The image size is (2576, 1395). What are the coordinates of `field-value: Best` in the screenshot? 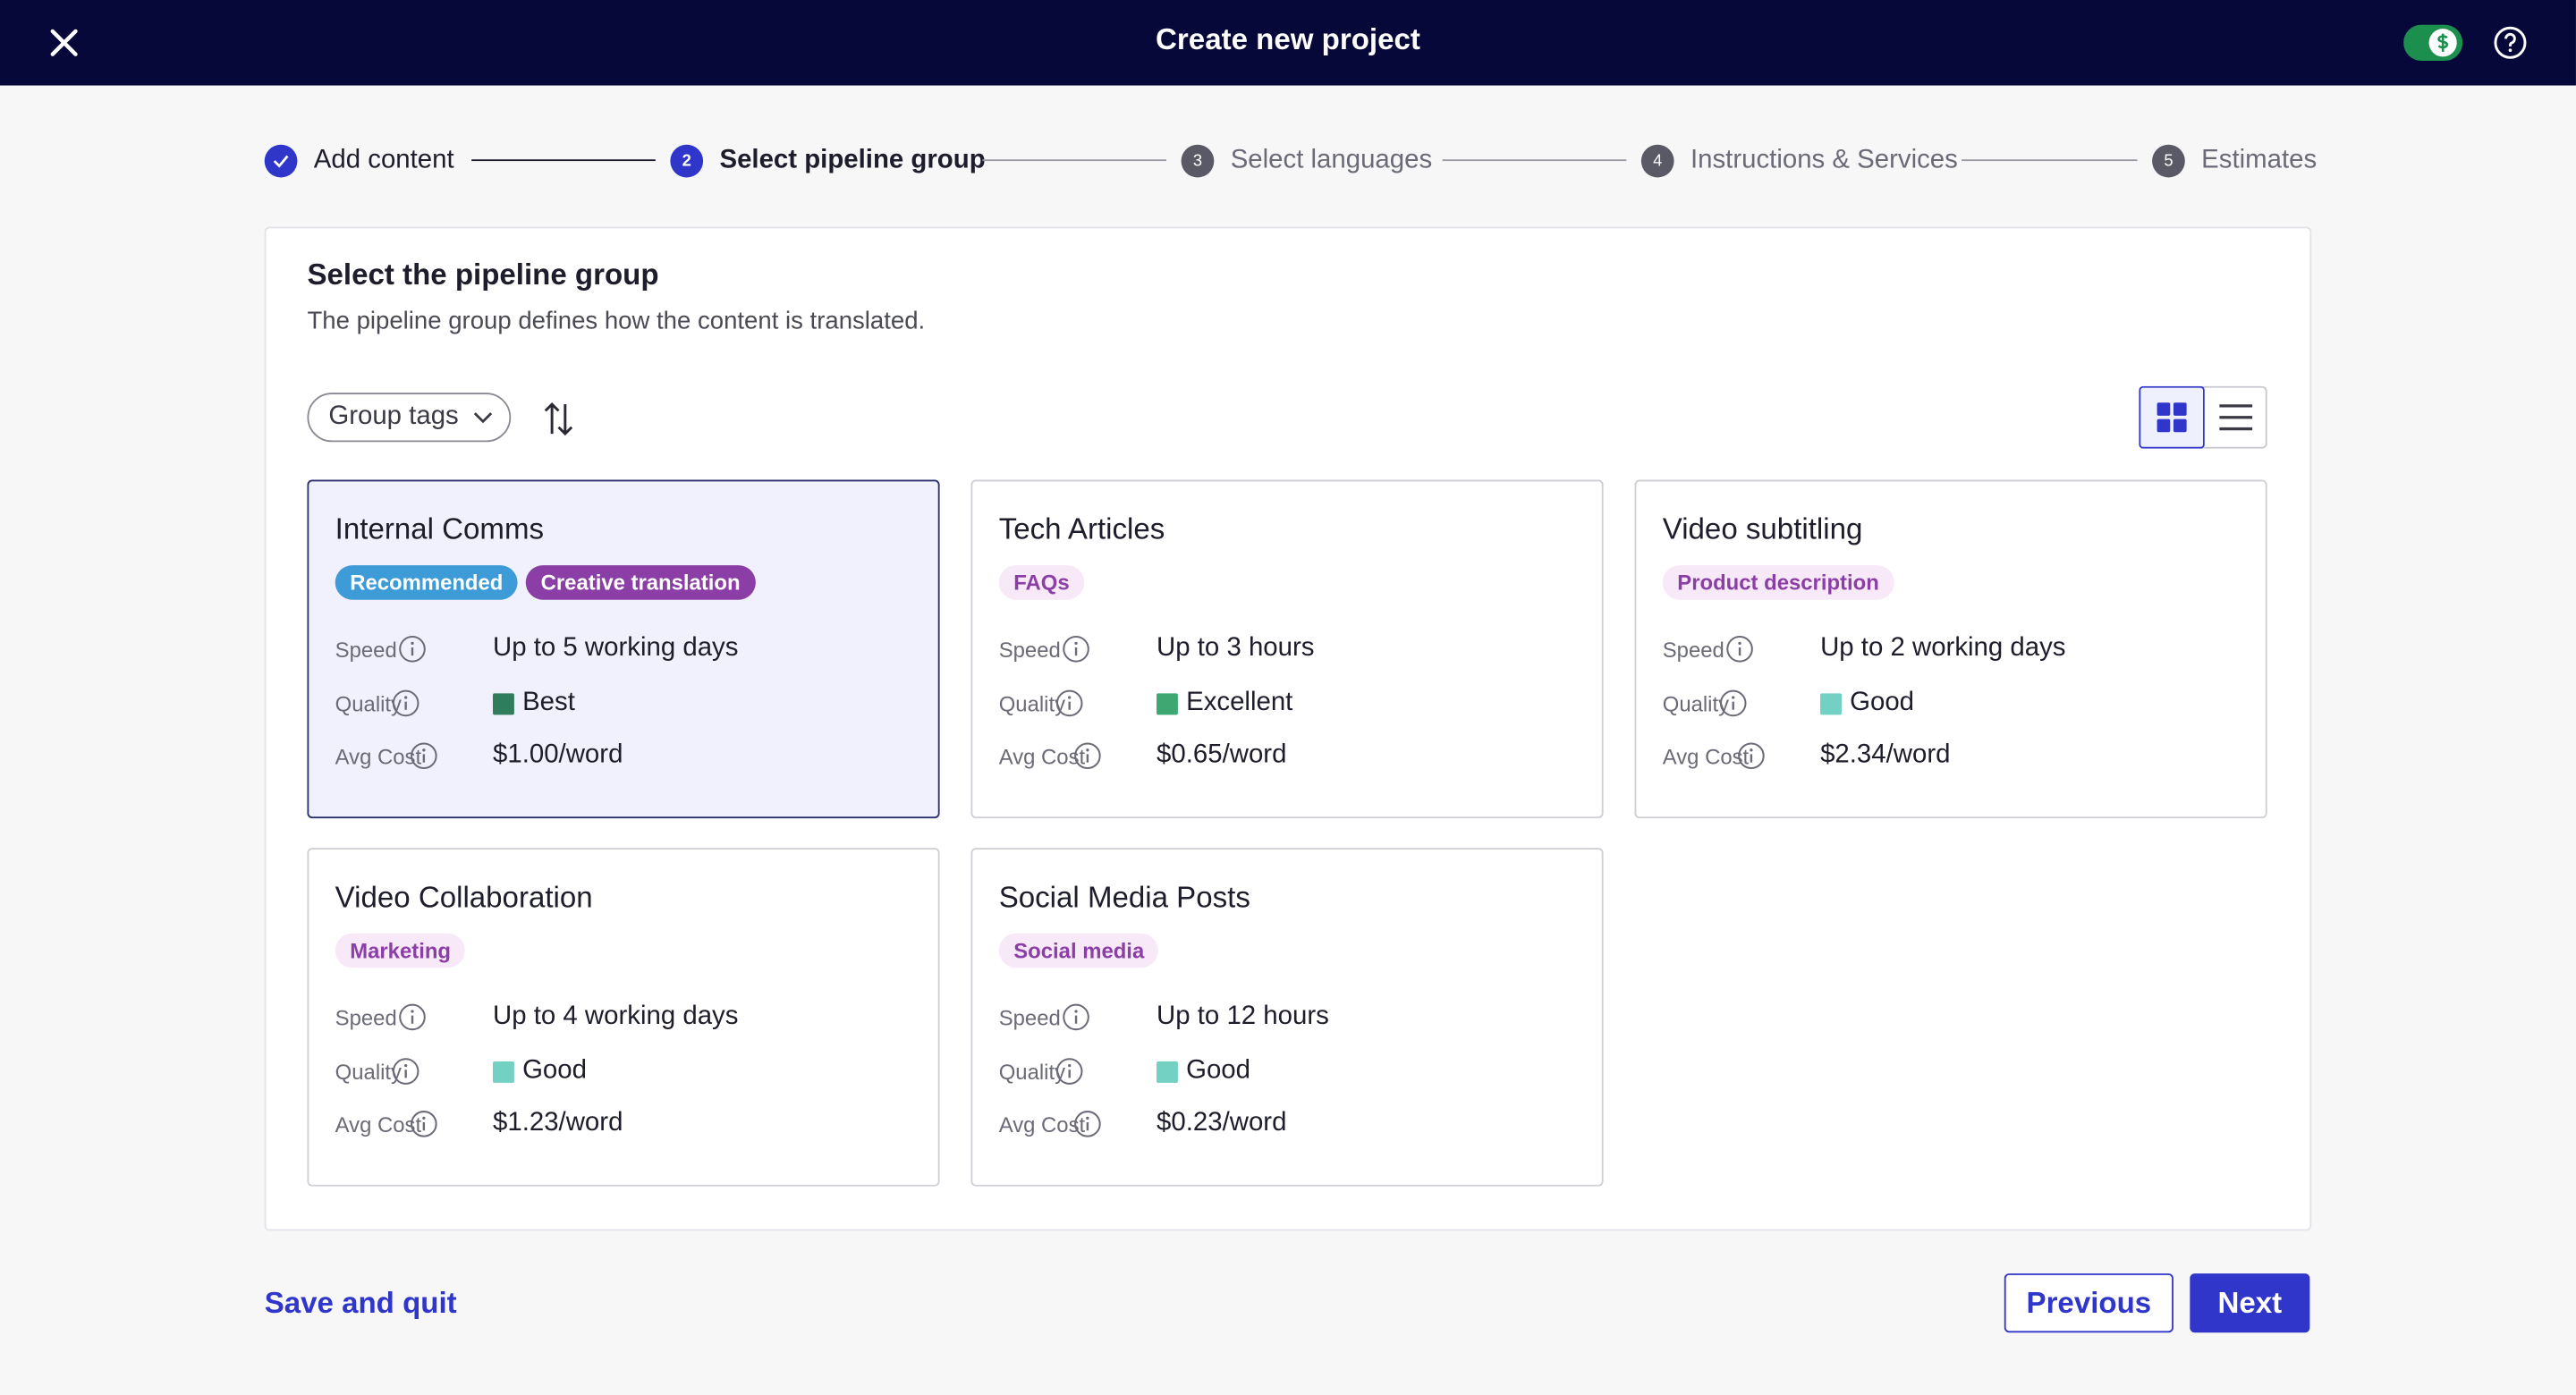 It's located at (534, 703).